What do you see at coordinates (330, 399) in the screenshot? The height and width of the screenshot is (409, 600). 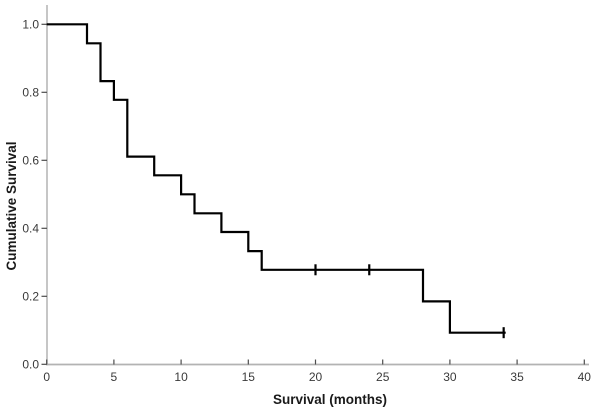 I see `x-axis-title: Survival (months)` at bounding box center [330, 399].